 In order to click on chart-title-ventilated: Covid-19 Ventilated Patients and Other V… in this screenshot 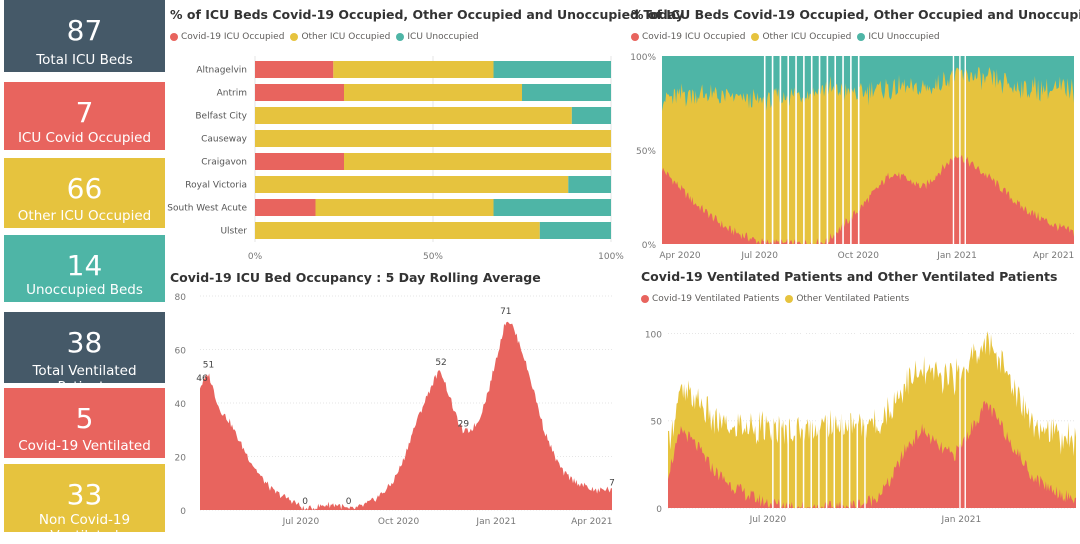, I will do `click(849, 276)`.